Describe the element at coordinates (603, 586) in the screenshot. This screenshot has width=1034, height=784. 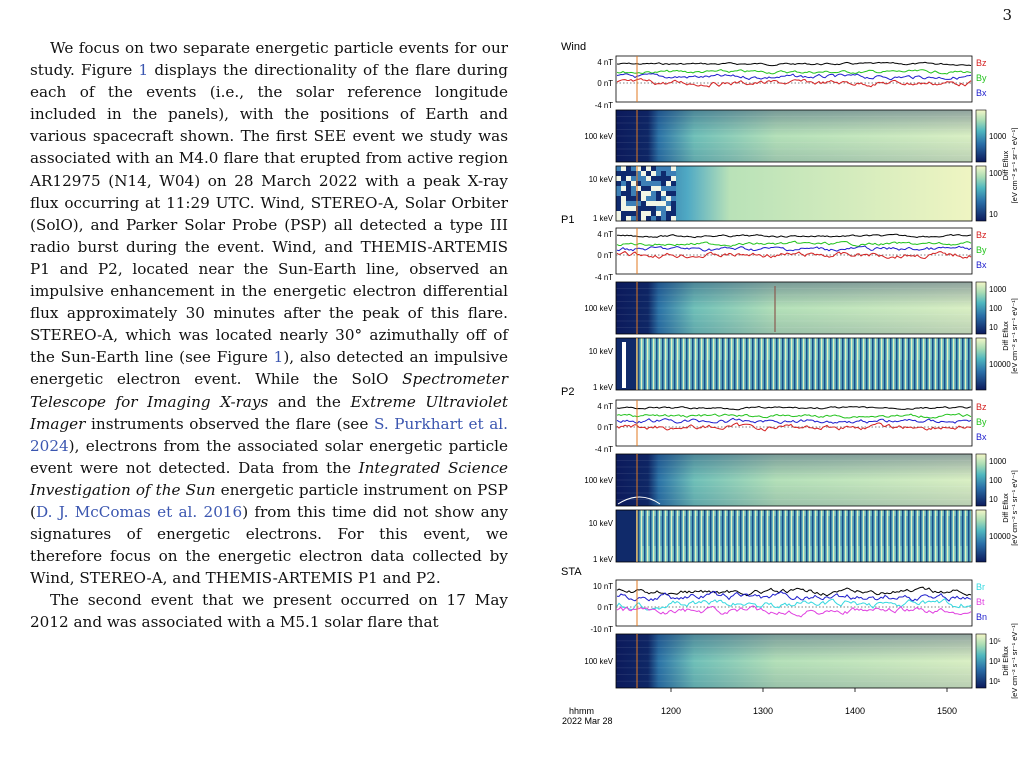
I see `b-tick-label: 10 nT` at that location.